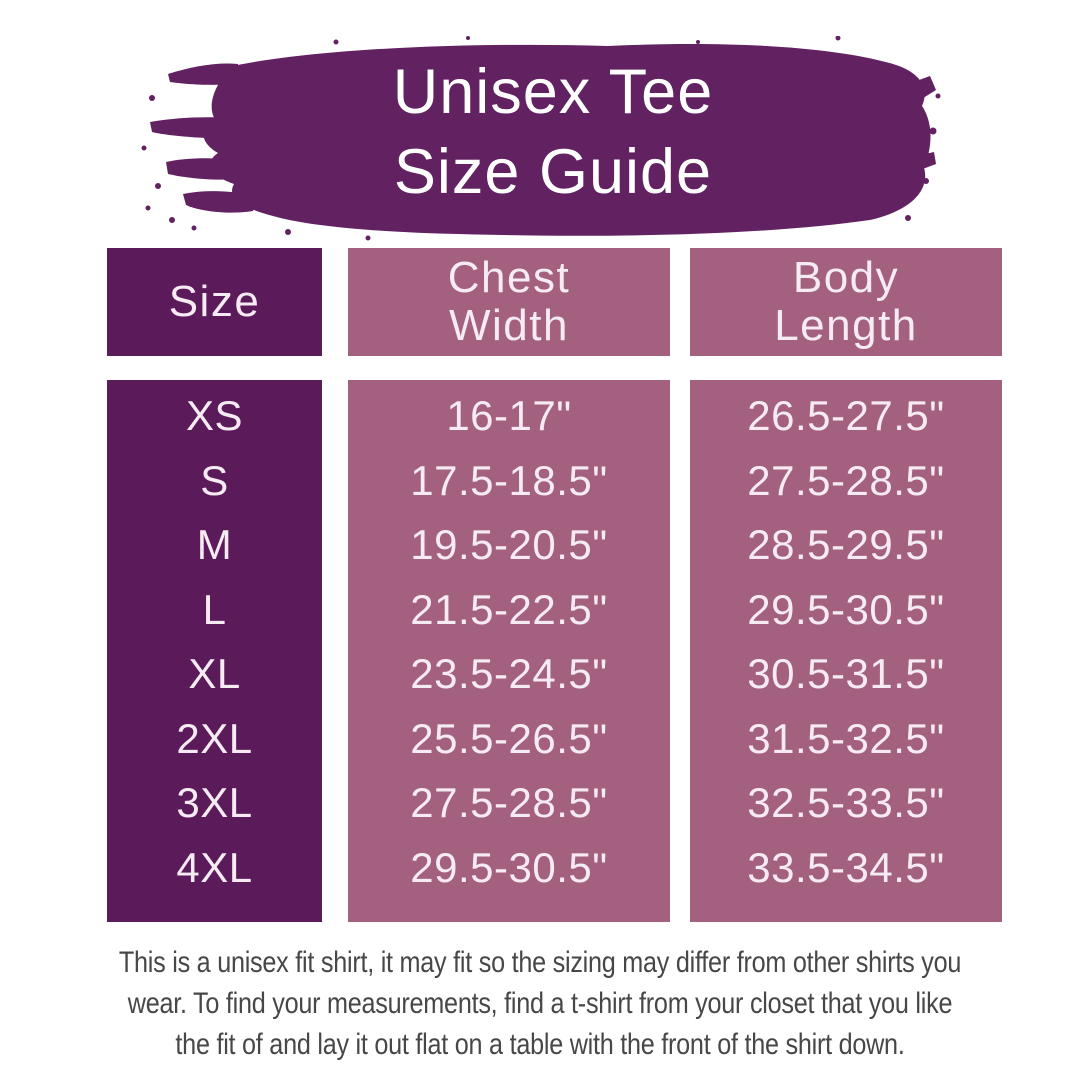 The width and height of the screenshot is (1080, 1080). Describe the element at coordinates (214, 803) in the screenshot. I see `size-cell: 3XL` at that location.